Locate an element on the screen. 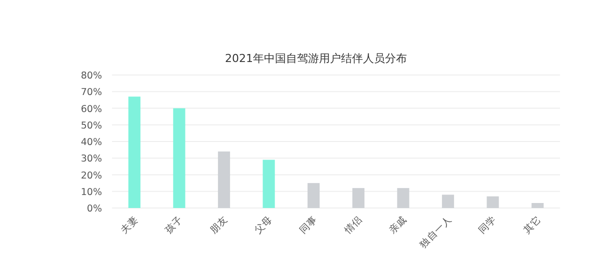  x-tick-label: 情侣 is located at coordinates (353, 225).